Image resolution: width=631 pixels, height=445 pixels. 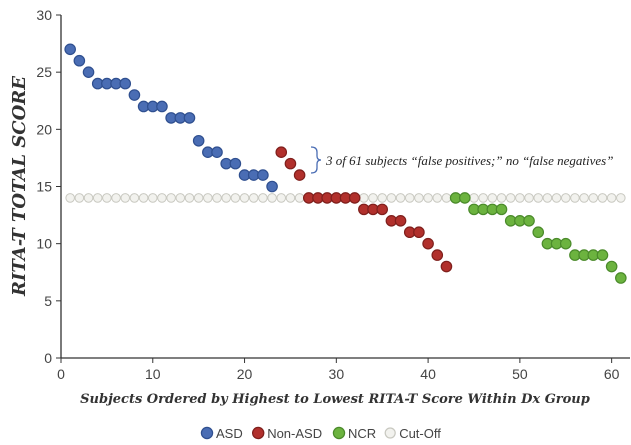 What do you see at coordinates (61, 374) in the screenshot?
I see `x-tick-label: 0` at bounding box center [61, 374].